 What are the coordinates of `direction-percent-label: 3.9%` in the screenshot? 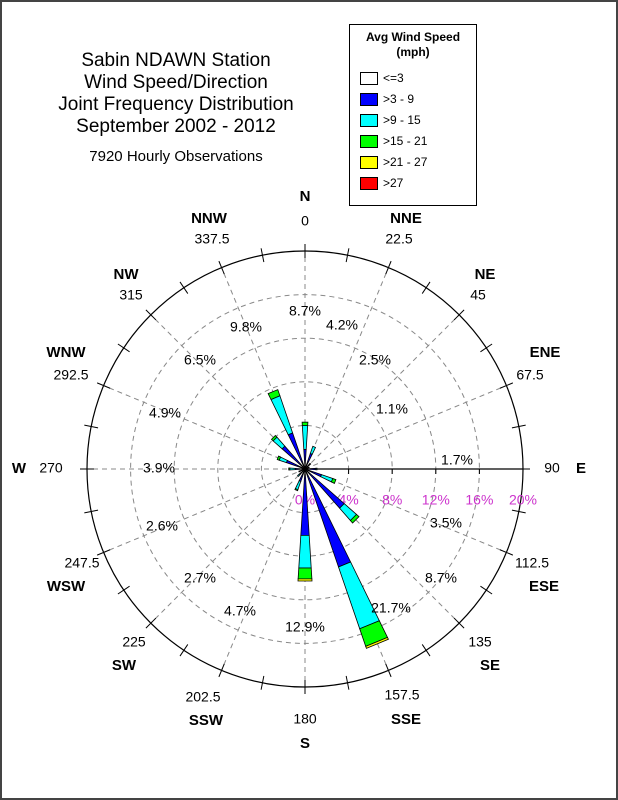 It's located at (159, 468).